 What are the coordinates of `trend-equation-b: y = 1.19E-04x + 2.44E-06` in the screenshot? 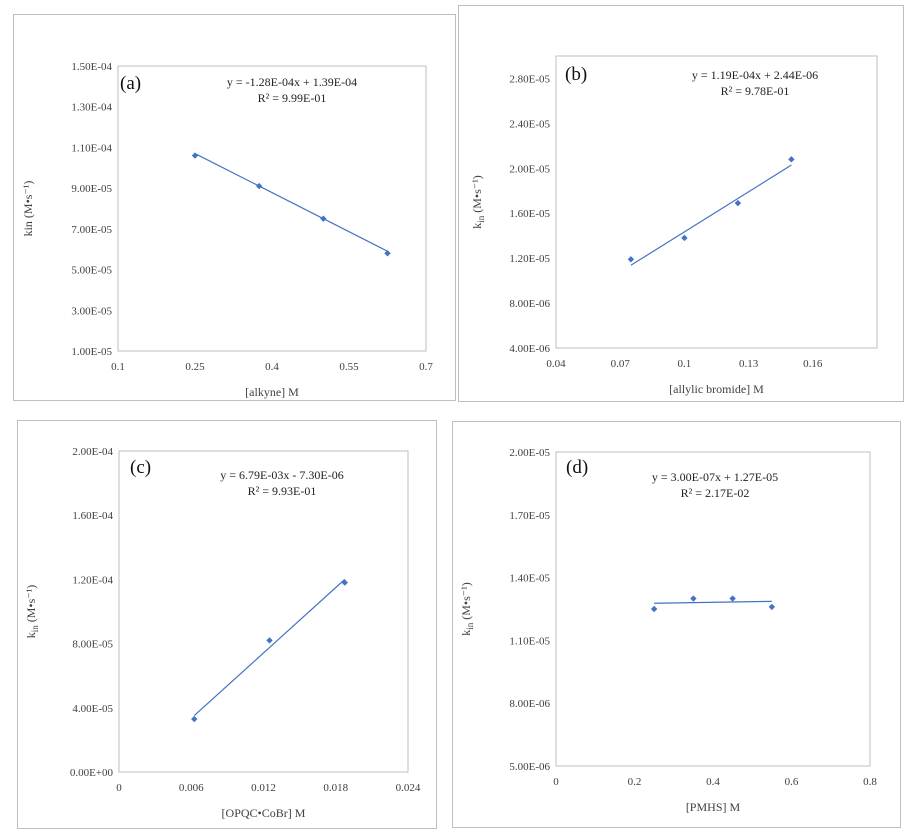 It's located at (755, 75).